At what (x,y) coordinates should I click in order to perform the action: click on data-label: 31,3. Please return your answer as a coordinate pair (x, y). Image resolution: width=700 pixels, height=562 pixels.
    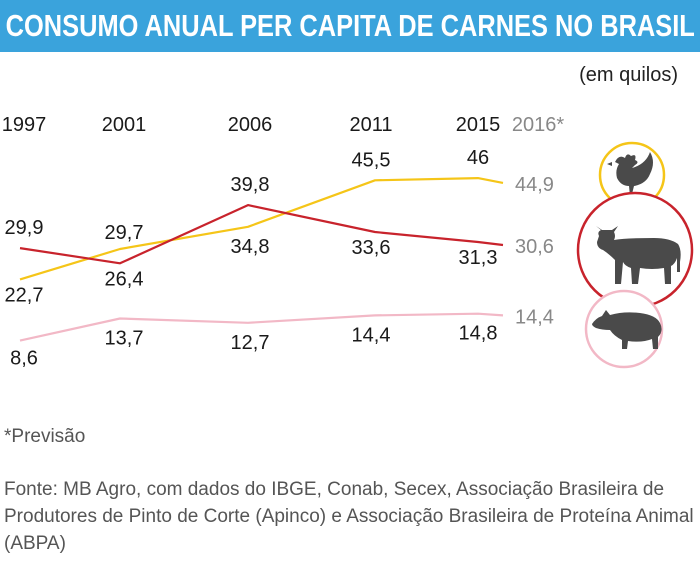
    Looking at the image, I should click on (478, 258).